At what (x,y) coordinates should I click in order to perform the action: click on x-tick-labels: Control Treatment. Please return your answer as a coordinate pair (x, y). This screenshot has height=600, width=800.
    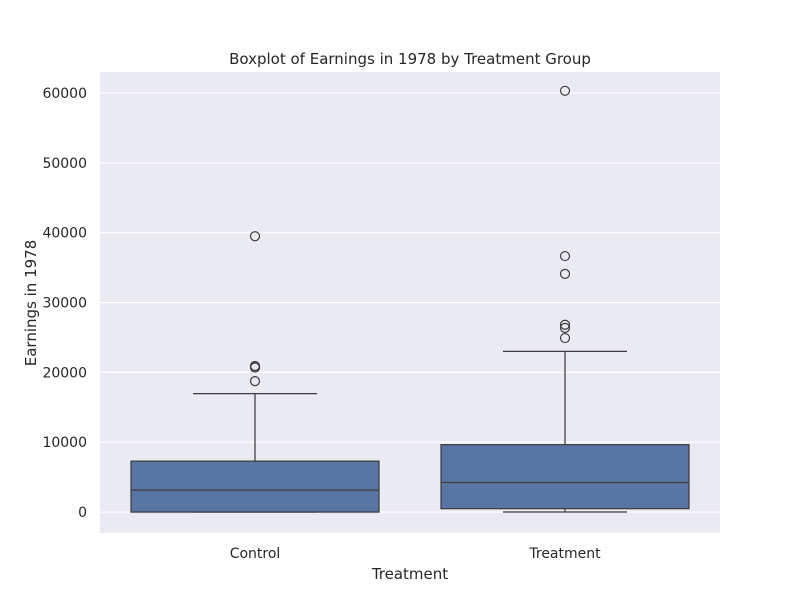
    Looking at the image, I should click on (415, 554).